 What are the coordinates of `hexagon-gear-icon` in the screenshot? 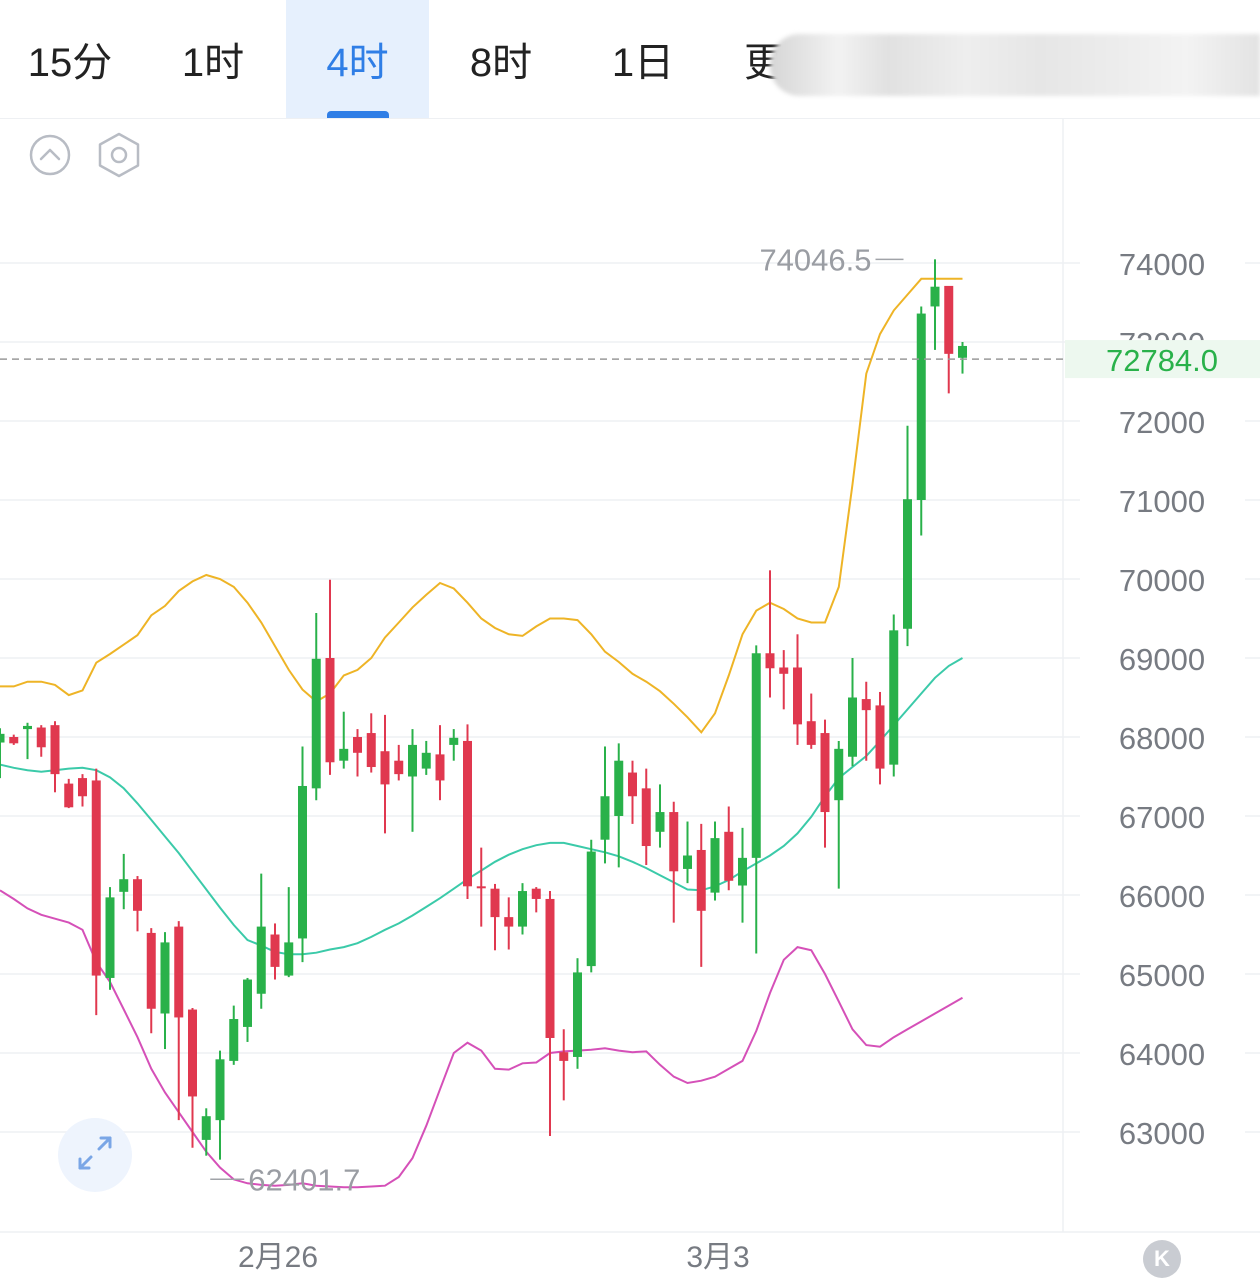 It's located at (119, 157).